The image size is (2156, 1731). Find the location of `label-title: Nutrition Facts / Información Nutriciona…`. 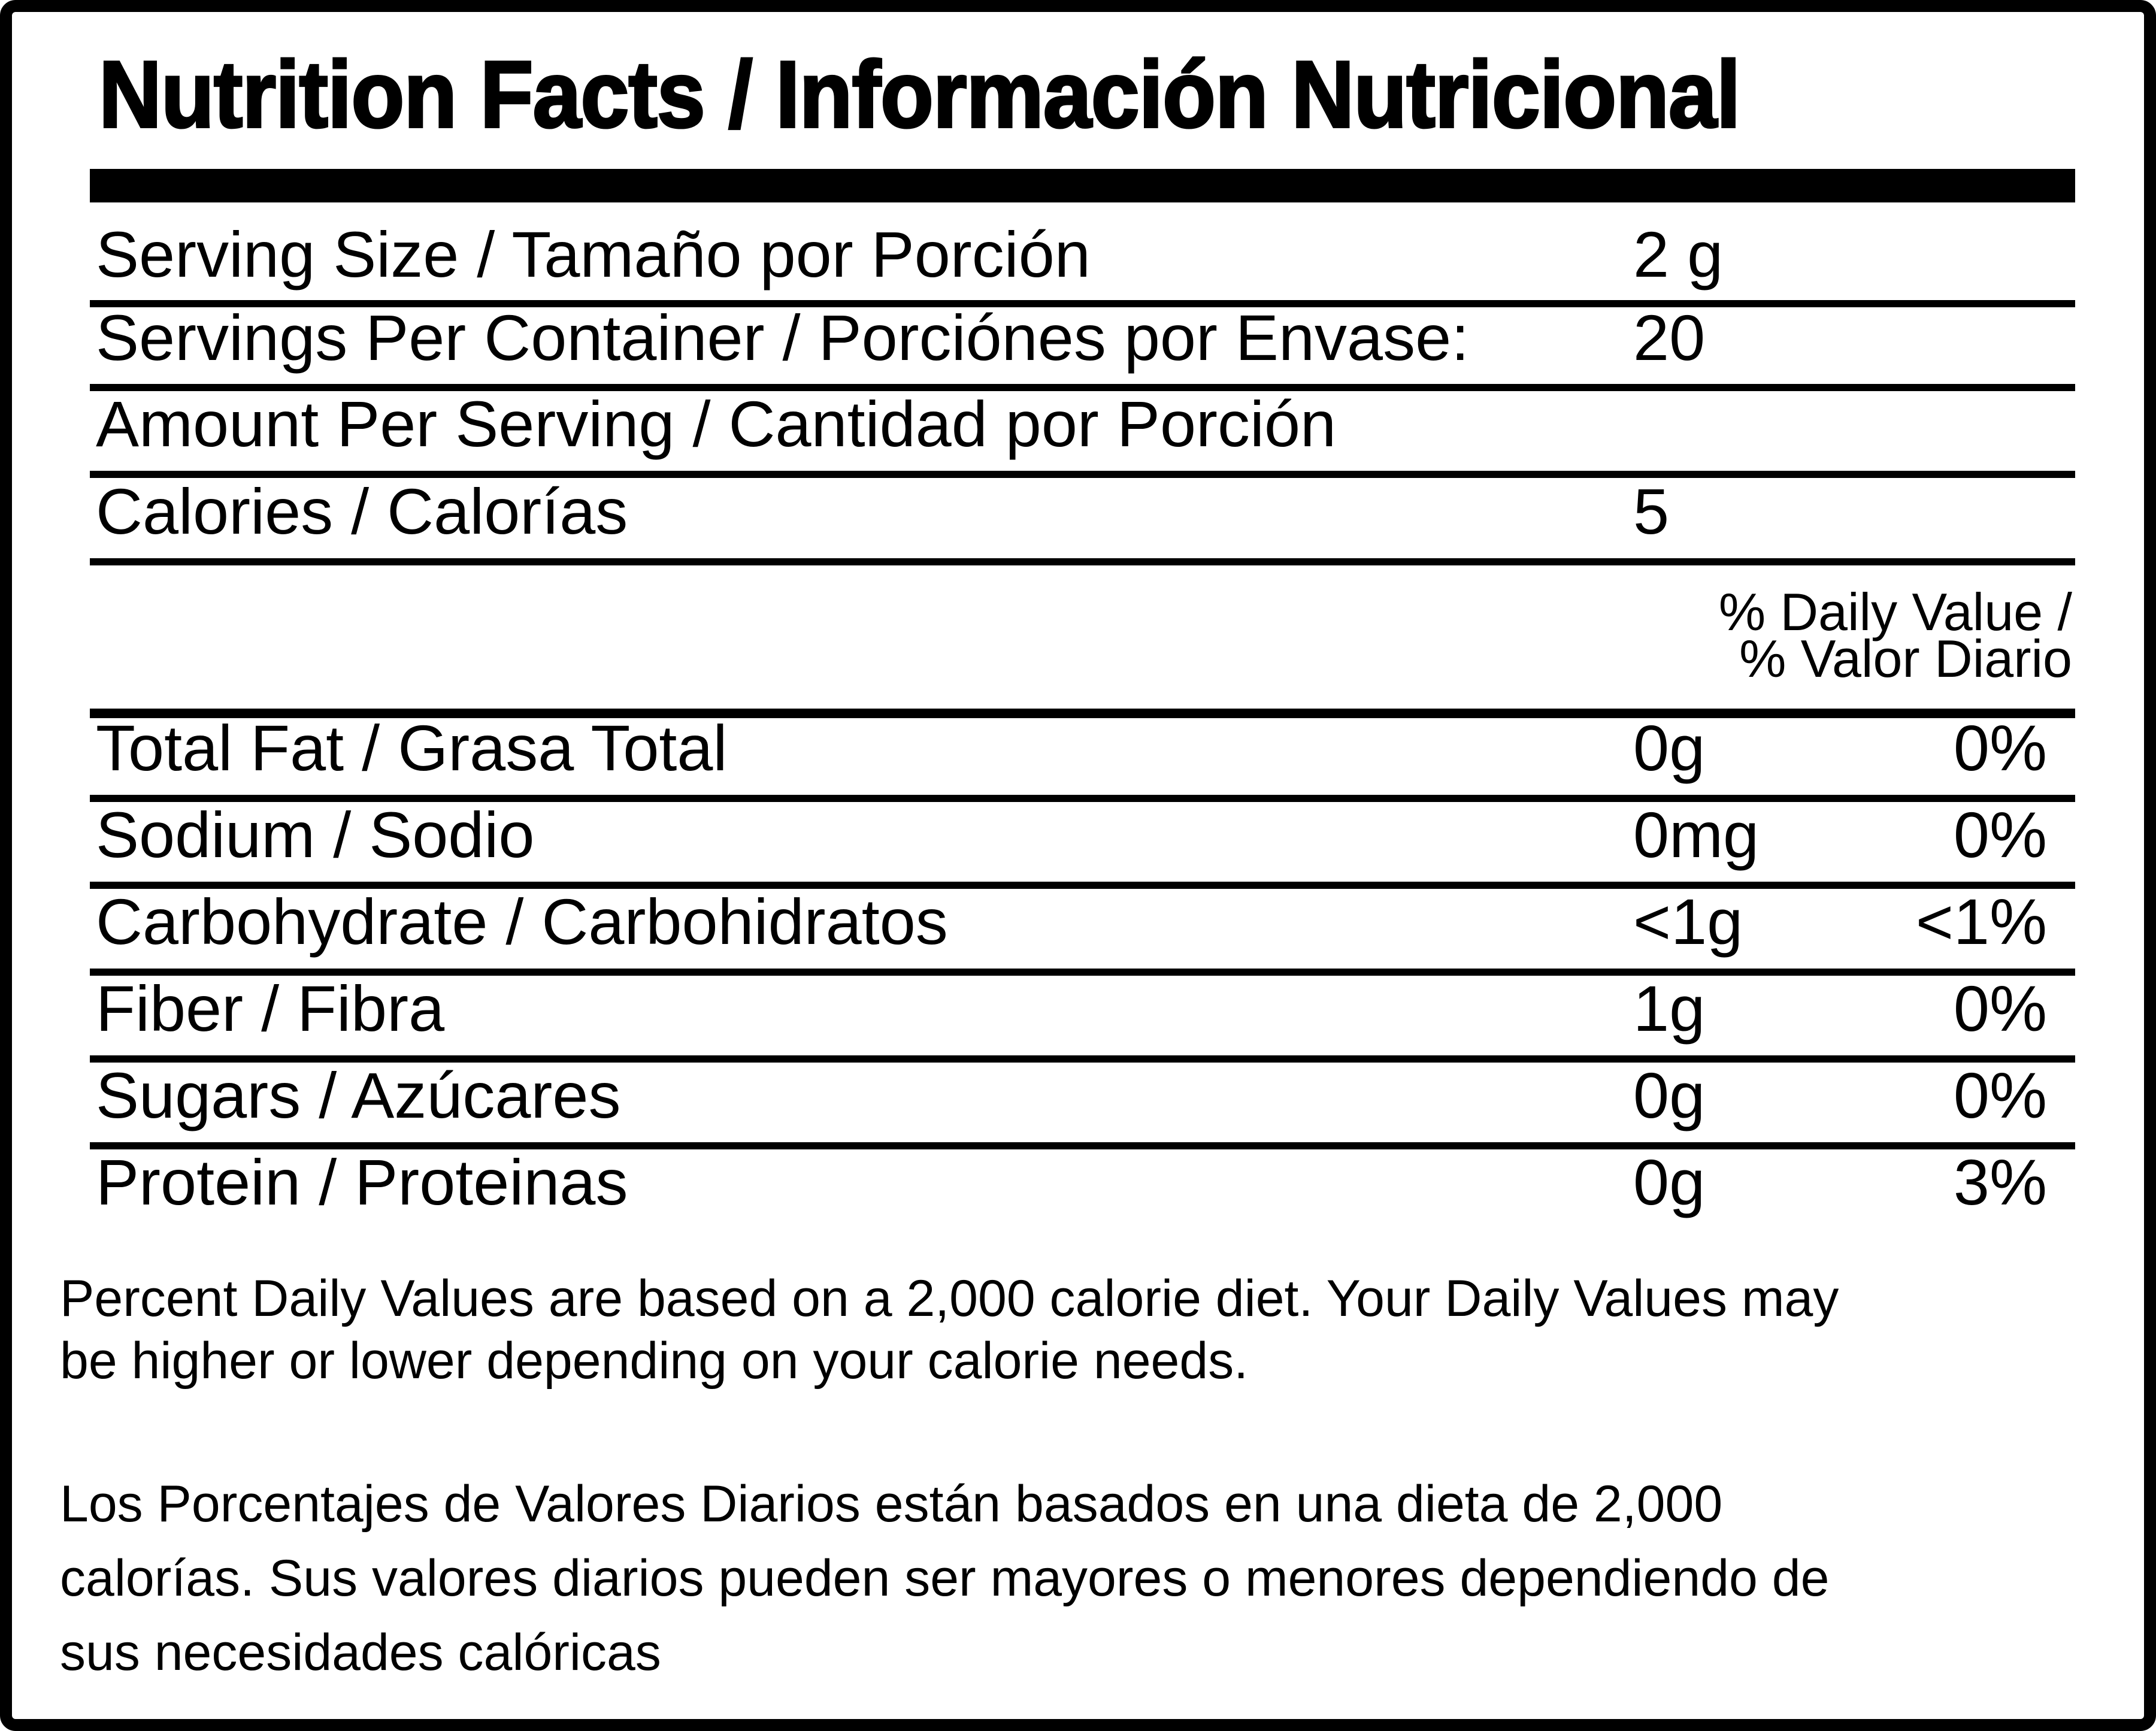

label-title: Nutrition Facts / Información Nutriciona… is located at coordinates (920, 94).